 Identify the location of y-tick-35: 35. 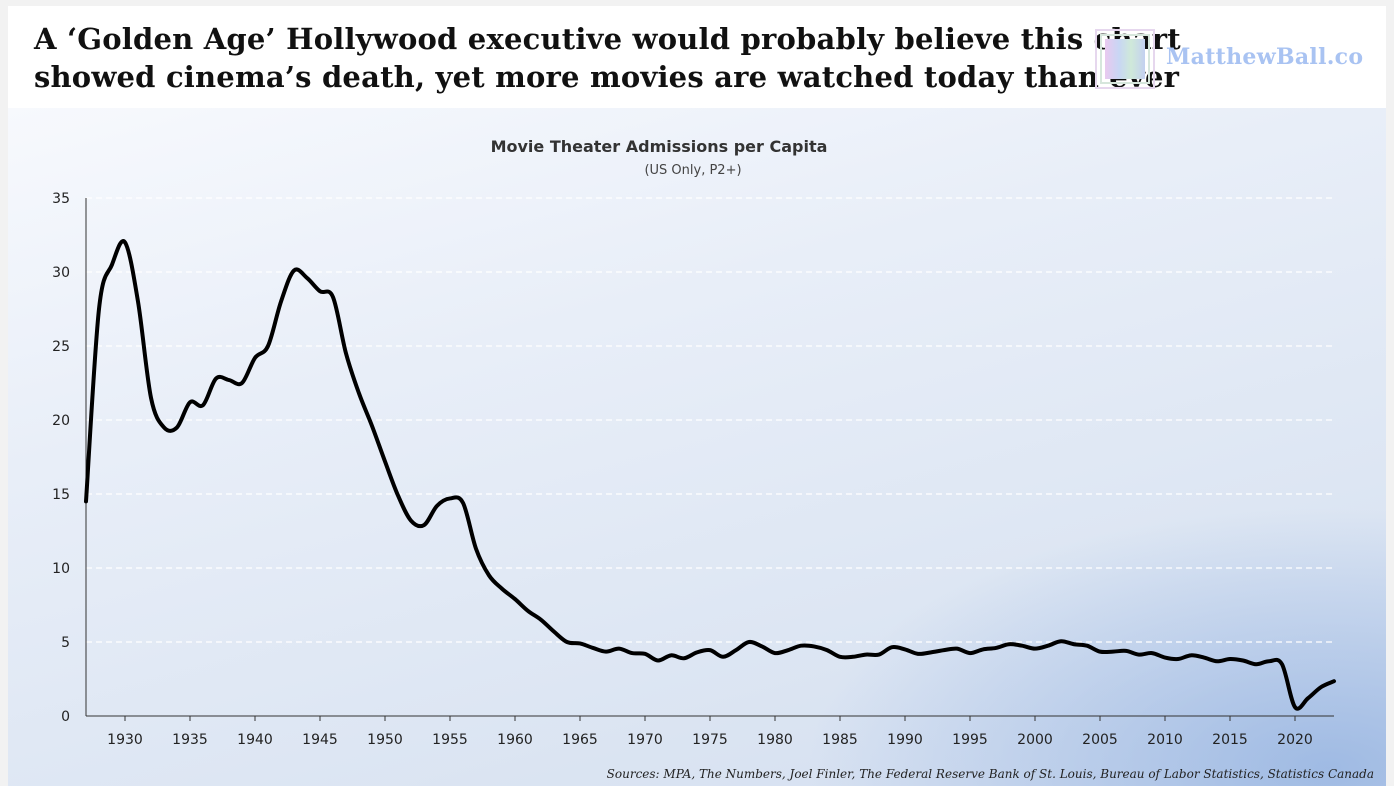
(61, 199).